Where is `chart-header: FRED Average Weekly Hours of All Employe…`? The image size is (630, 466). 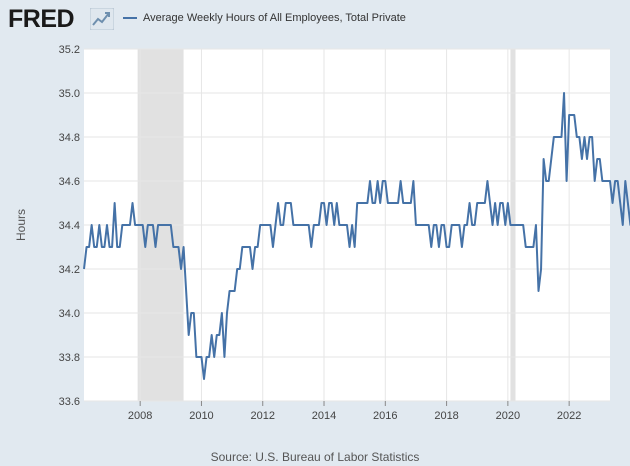 chart-header: FRED Average Weekly Hours of All Employe… is located at coordinates (315, 20).